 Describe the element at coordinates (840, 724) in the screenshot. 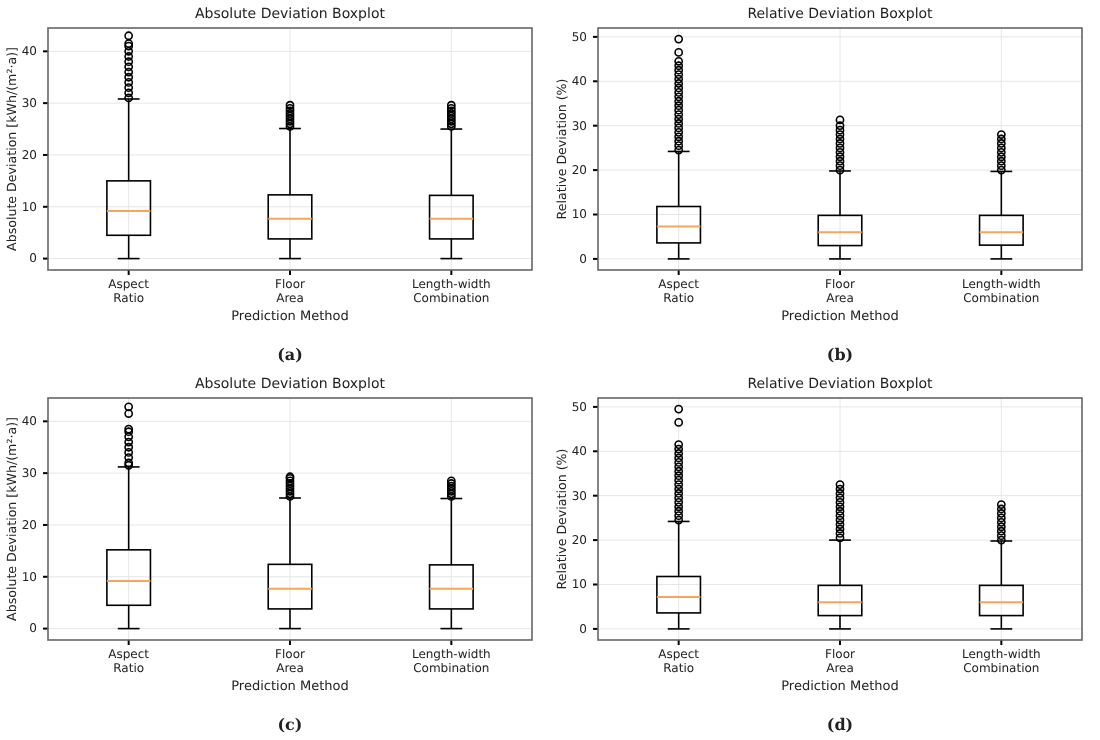

I see `text: (d)` at that location.